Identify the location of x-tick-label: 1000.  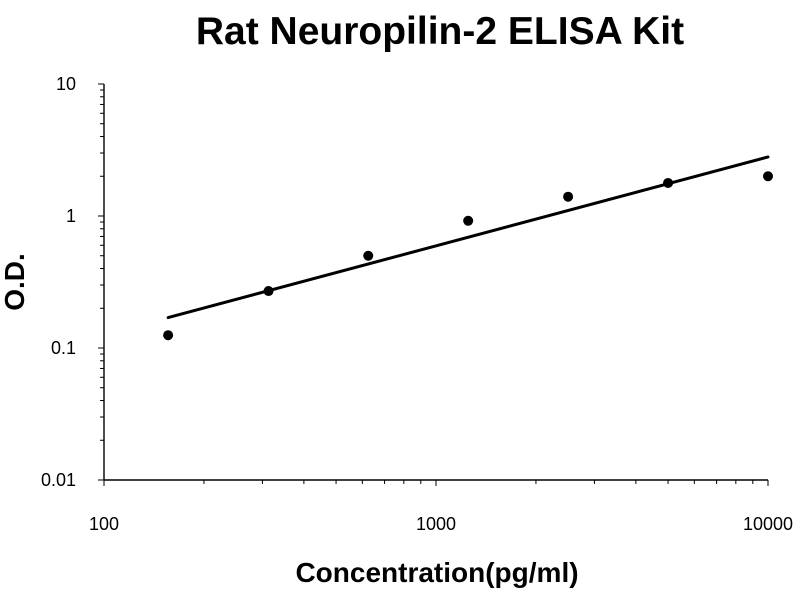
(436, 524).